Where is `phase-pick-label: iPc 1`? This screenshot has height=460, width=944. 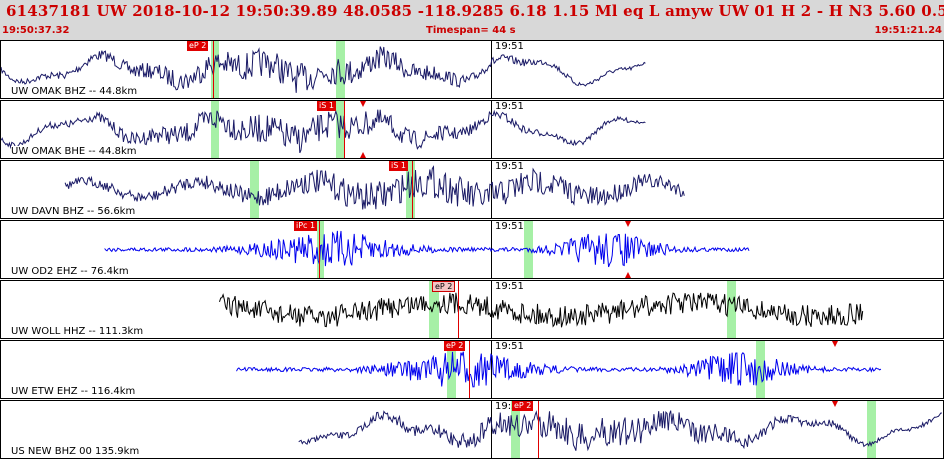
phase-pick-label: iPc 1 is located at coordinates (306, 226).